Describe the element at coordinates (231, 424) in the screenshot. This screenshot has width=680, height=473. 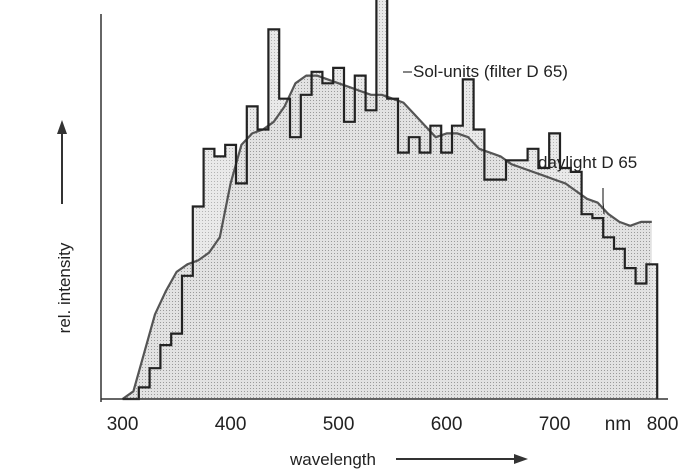
I see `x-tick-label: 400` at that location.